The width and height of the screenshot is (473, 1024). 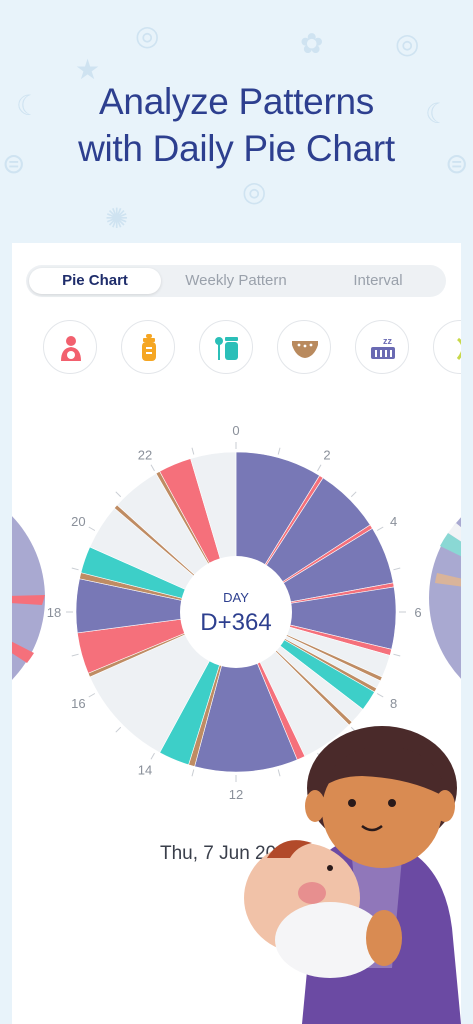 What do you see at coordinates (218, 853) in the screenshot?
I see `date-label: Thu, 7 Jun 20` at bounding box center [218, 853].